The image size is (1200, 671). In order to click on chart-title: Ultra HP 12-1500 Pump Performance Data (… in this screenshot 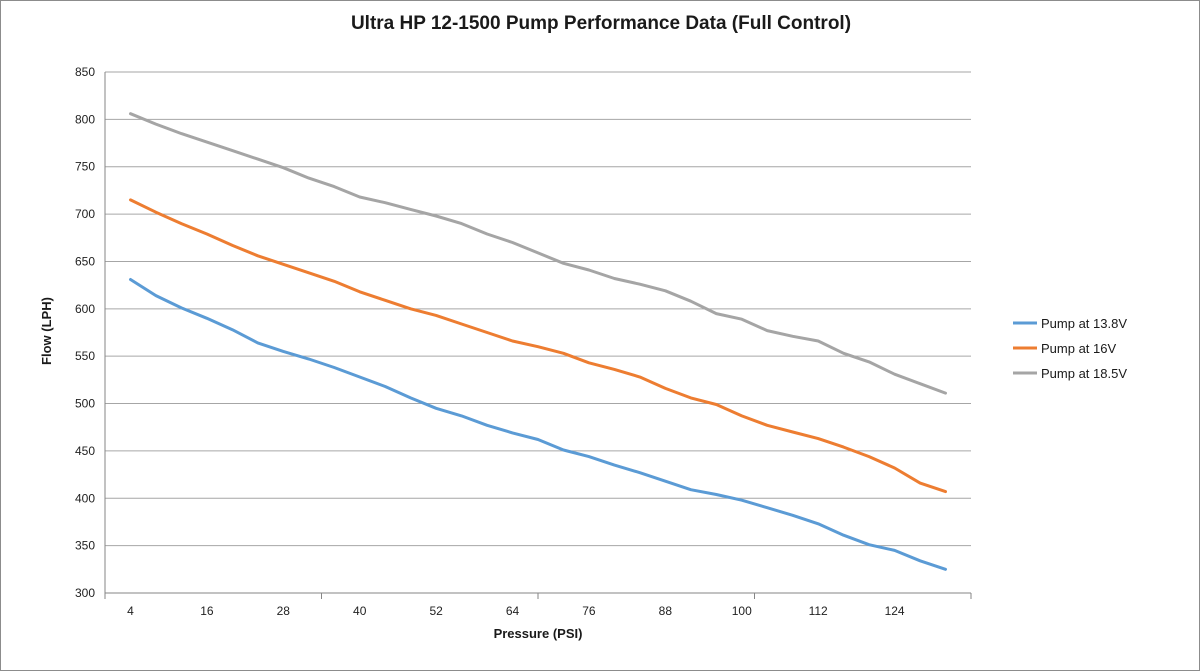, I will do `click(601, 23)`.